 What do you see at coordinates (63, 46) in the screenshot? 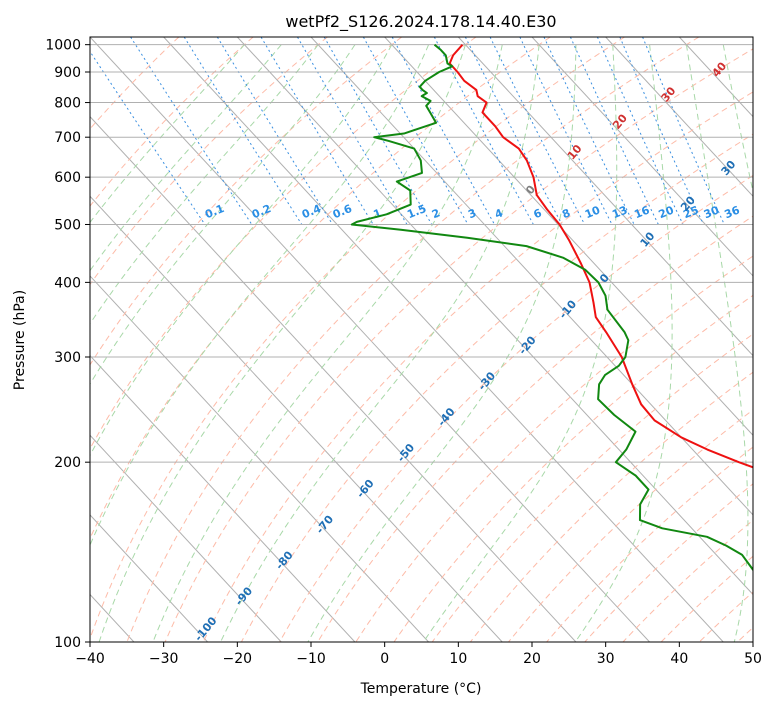
I see `y-tick-label: 1000` at bounding box center [63, 46].